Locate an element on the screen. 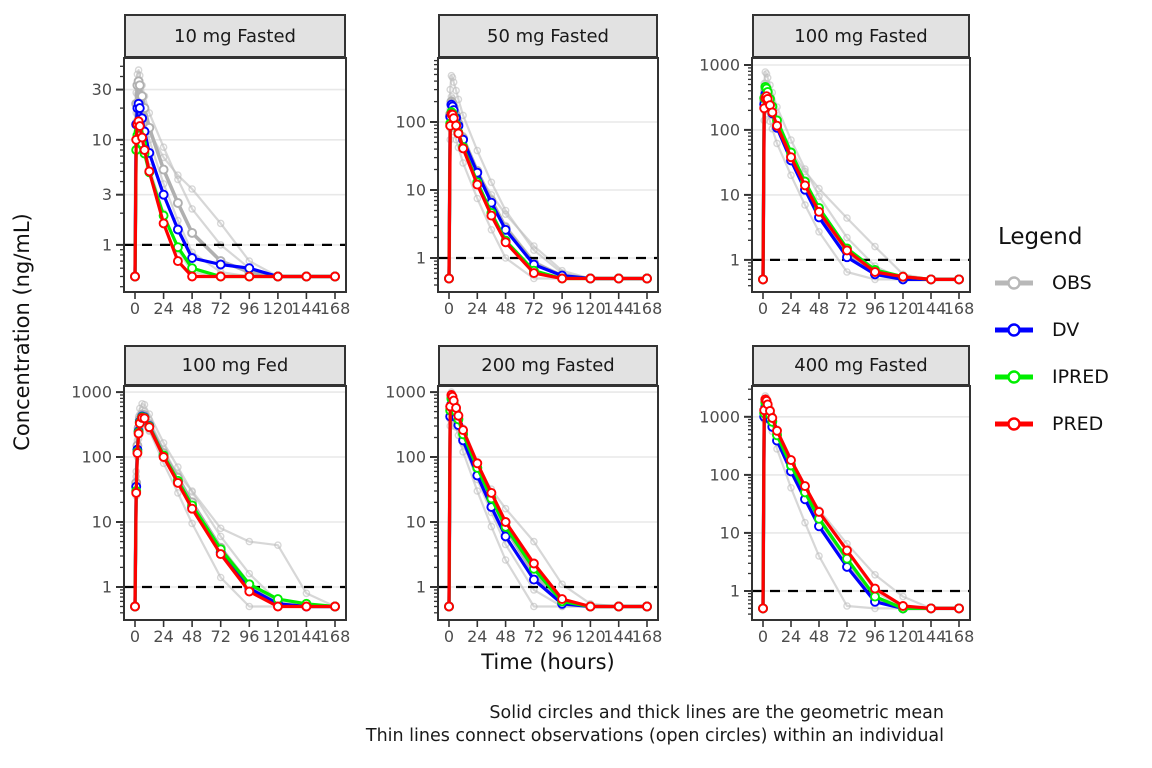  legend-title: Legend is located at coordinates (1040, 237).